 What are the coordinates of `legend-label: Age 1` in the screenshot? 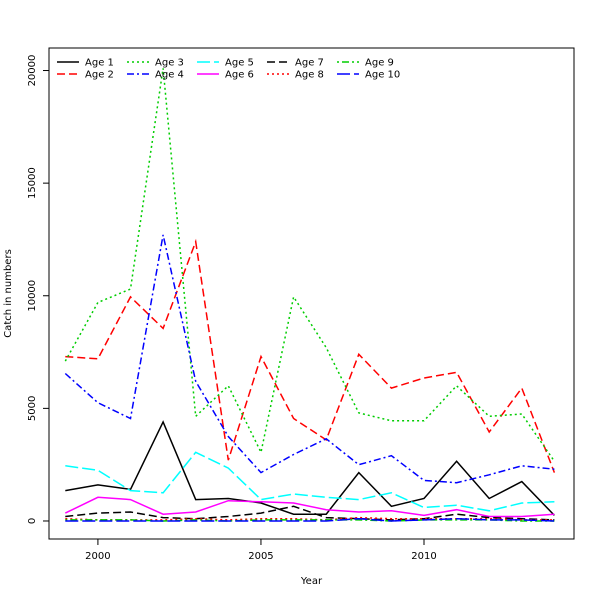 It's located at (99, 63).